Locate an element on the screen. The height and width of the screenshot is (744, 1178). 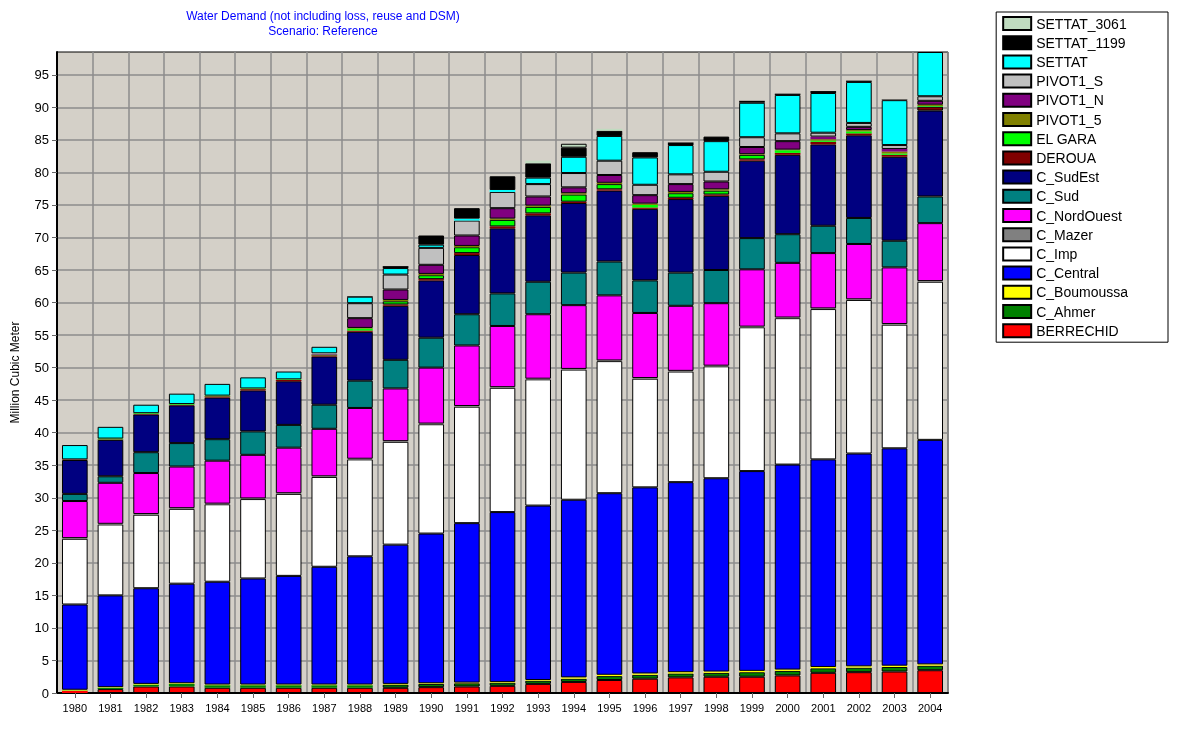
y-tick-label: 5 is located at coordinates (45, 660).